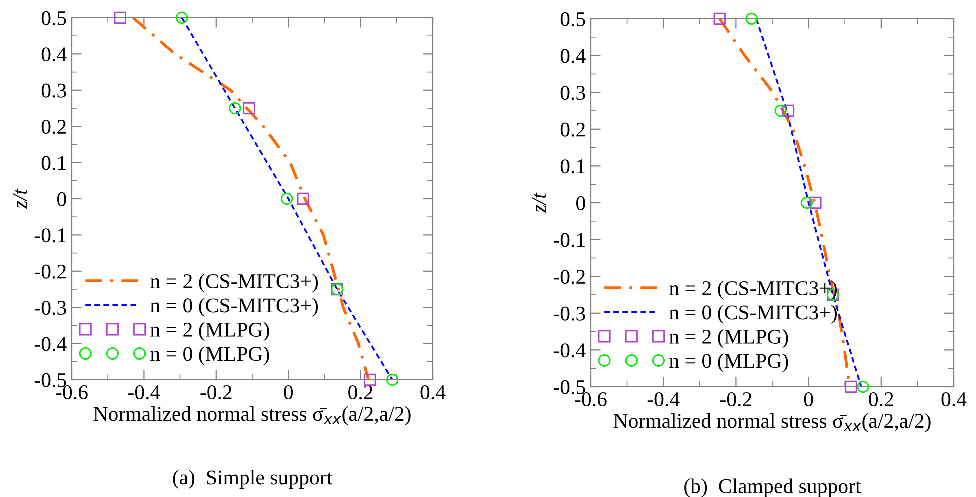 Image resolution: width=976 pixels, height=497 pixels. Describe the element at coordinates (234, 283) in the screenshot. I see `legend-label: n = 2 (CS-MITC3+)` at that location.